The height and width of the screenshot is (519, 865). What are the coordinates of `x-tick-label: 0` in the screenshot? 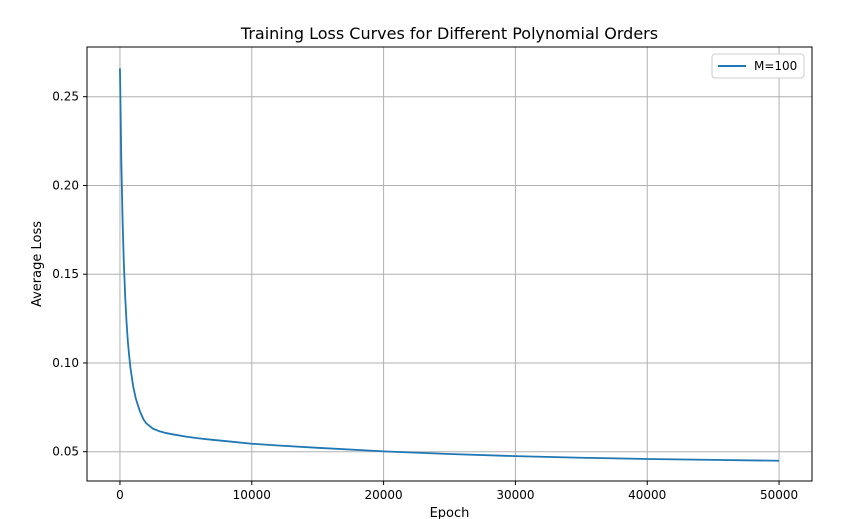 It's located at (120, 495).